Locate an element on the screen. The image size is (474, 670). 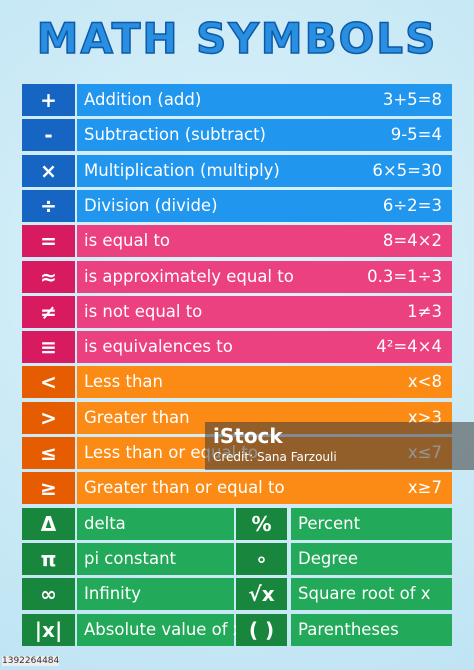
symbol: = is located at coordinates (48, 241).